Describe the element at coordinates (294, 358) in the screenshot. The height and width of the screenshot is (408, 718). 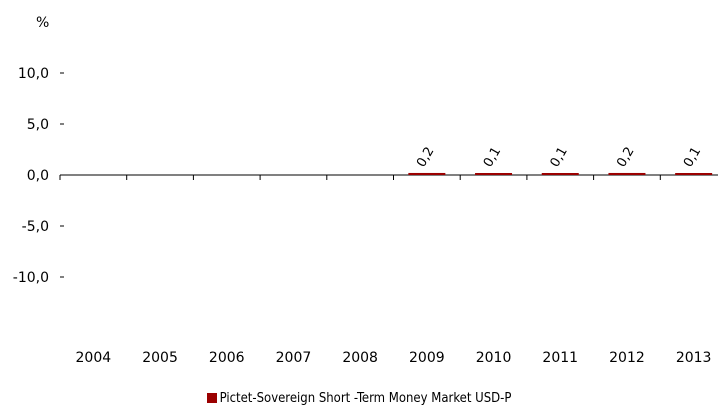
I see `x-tick-label: 2007` at that location.